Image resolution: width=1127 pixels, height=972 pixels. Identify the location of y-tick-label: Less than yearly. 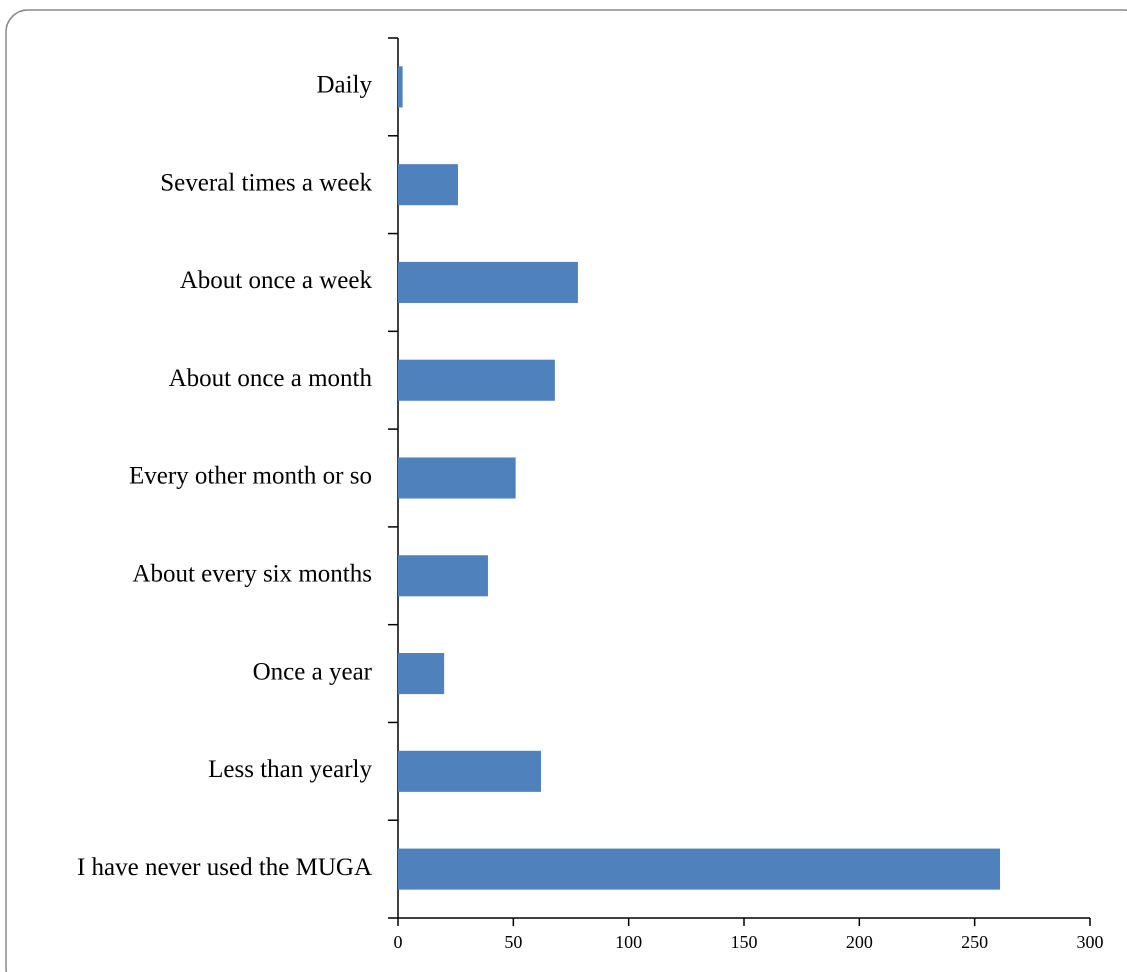
(290, 769).